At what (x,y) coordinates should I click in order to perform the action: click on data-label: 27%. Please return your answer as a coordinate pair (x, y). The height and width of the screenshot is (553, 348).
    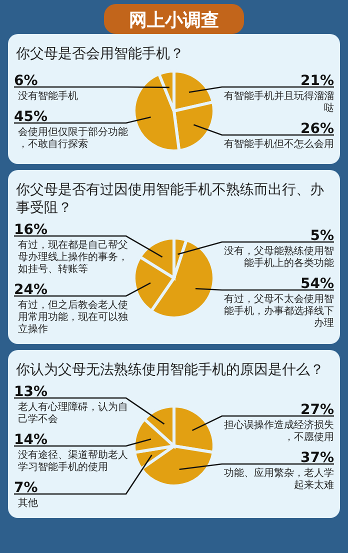
    Looking at the image, I should click on (317, 410).